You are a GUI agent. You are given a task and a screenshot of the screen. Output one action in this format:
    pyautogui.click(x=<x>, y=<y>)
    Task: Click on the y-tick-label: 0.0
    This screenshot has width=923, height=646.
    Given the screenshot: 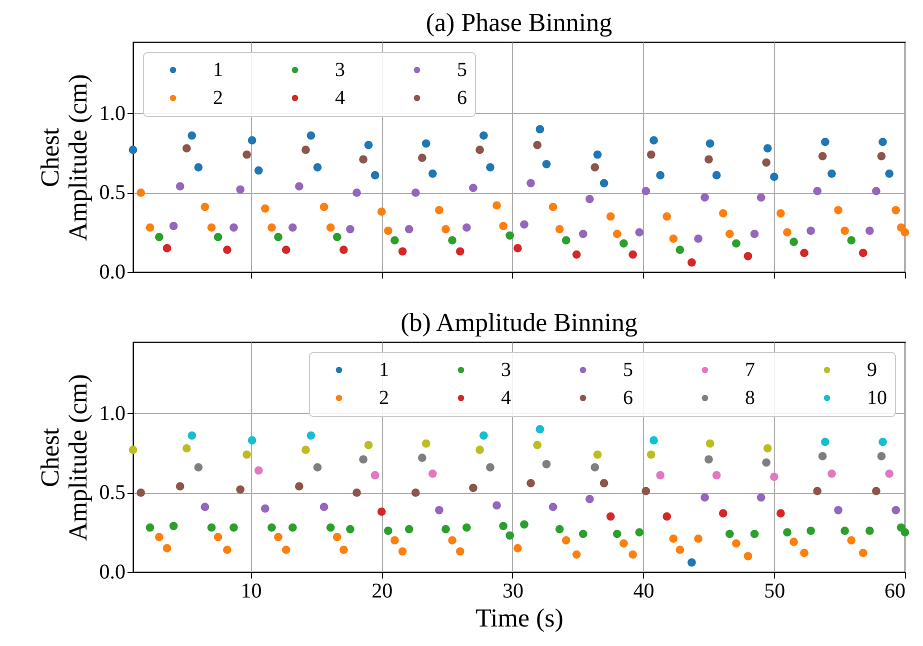 What is the action you would take?
    pyautogui.click(x=112, y=572)
    